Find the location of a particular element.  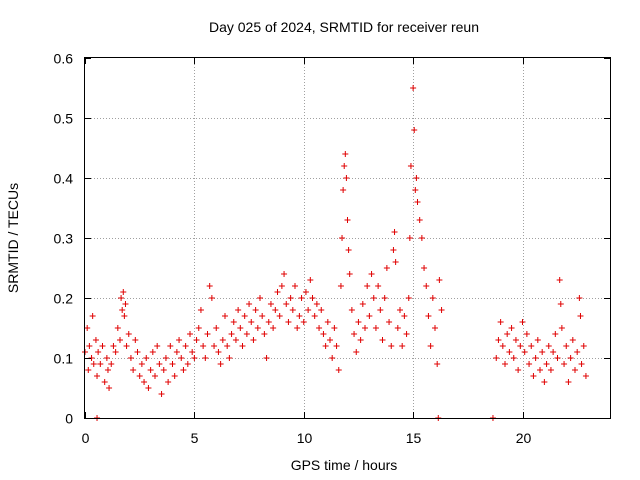

y-tick-label: 0 is located at coordinates (69, 419).